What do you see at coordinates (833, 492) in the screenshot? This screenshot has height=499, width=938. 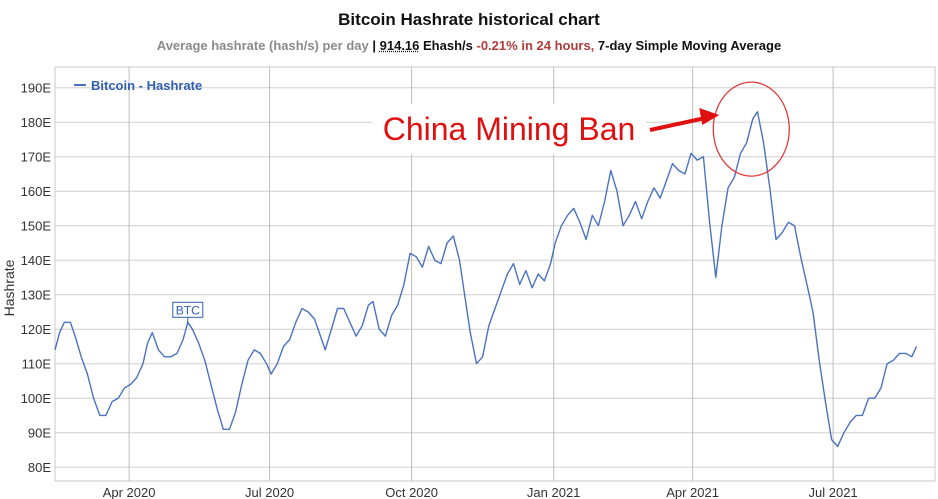 I see `x-tick-label: Jul 2021` at bounding box center [833, 492].